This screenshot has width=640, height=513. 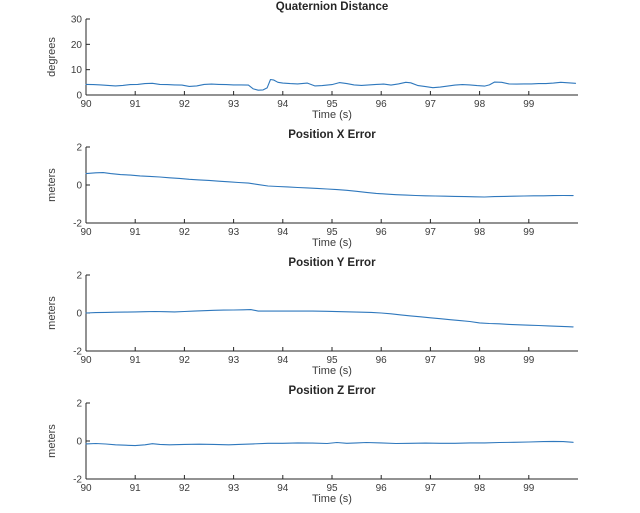 What do you see at coordinates (77, 70) in the screenshot?
I see `y-tick-label: 10` at bounding box center [77, 70].